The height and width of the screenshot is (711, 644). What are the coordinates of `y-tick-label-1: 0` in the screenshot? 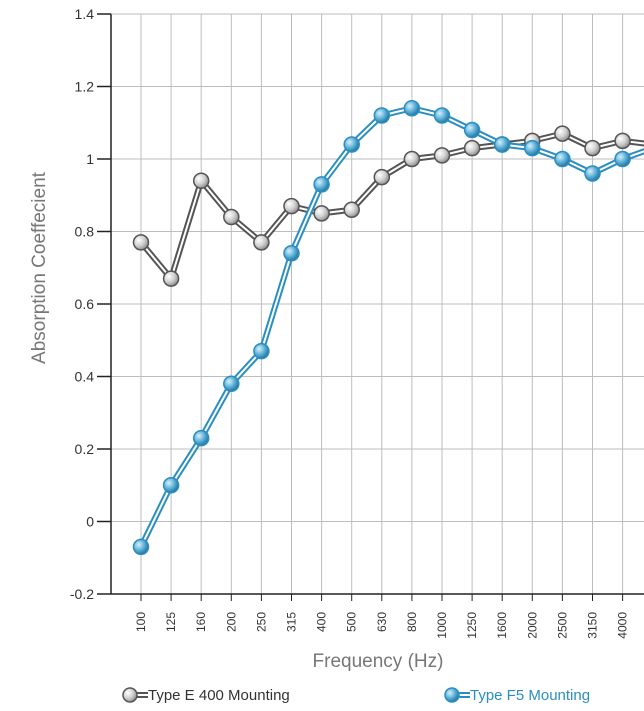 It's located at (90, 522).